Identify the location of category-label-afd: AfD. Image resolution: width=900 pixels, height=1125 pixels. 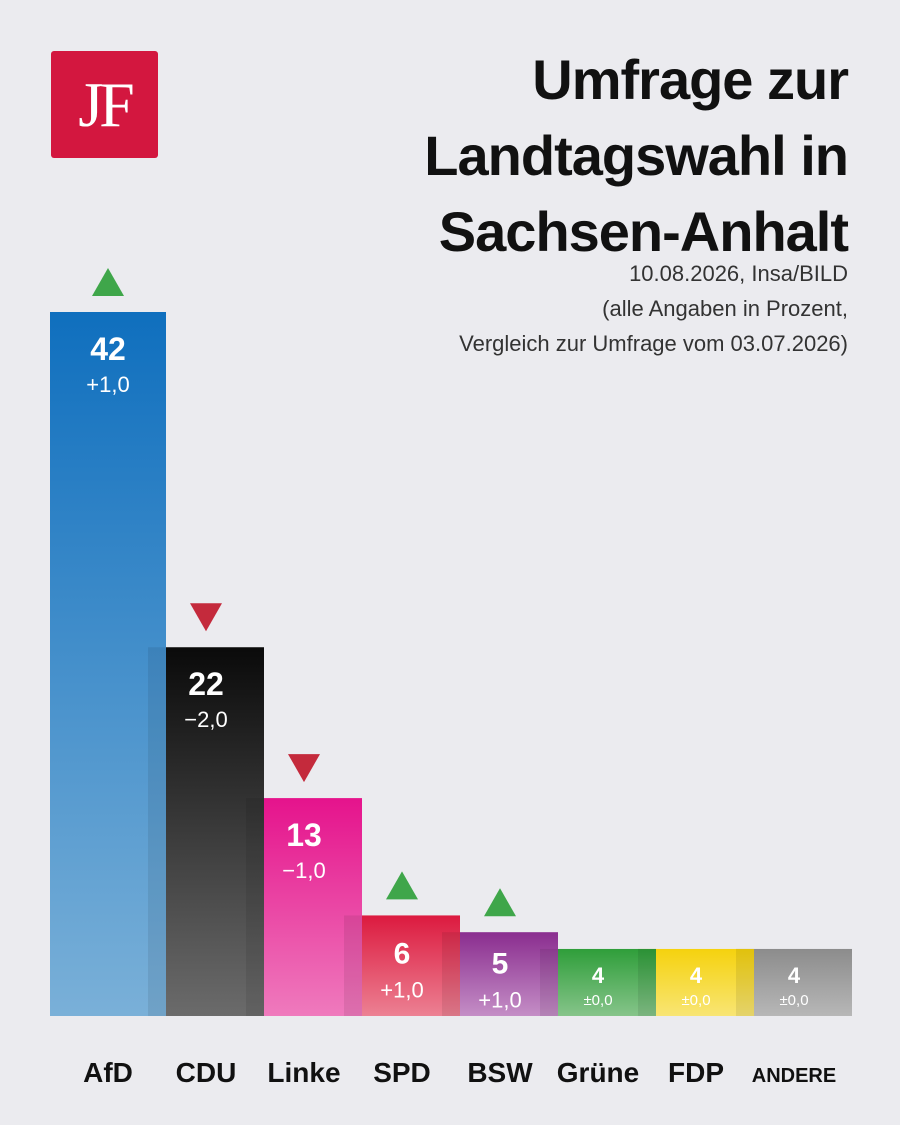
(108, 1072).